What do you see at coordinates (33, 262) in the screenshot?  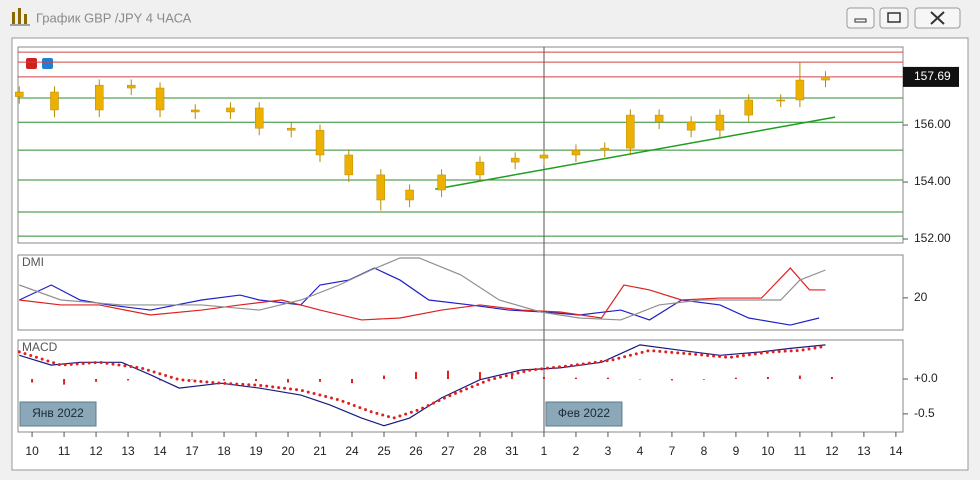 I see `panel-title: DMI` at bounding box center [33, 262].